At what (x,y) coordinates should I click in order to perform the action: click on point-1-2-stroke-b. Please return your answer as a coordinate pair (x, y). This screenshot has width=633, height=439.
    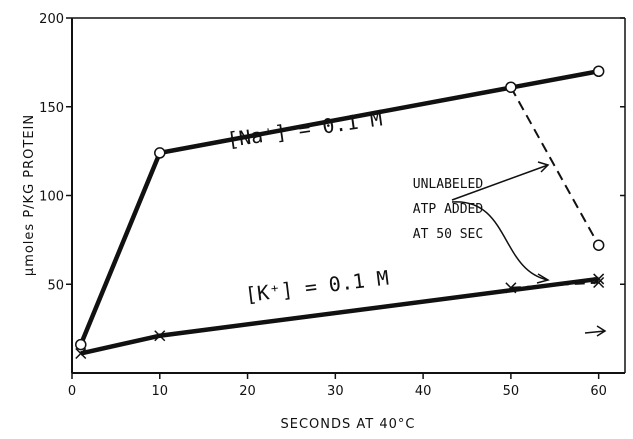
    Looking at the image, I should click on (599, 279).